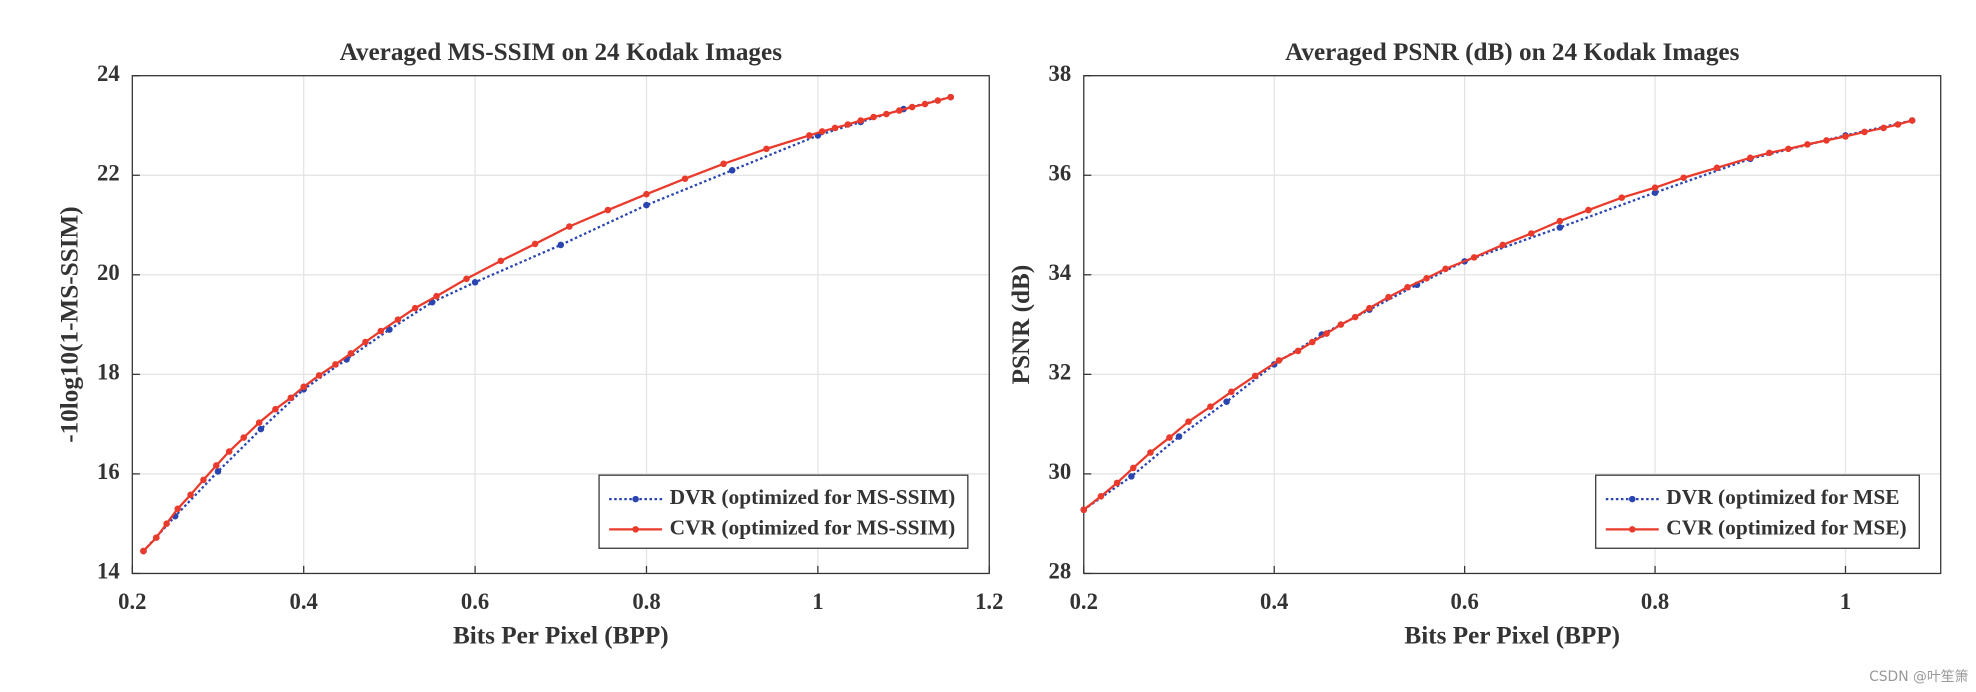 This screenshot has width=1976, height=692. I want to click on y-tick-label: 18, so click(108, 372).